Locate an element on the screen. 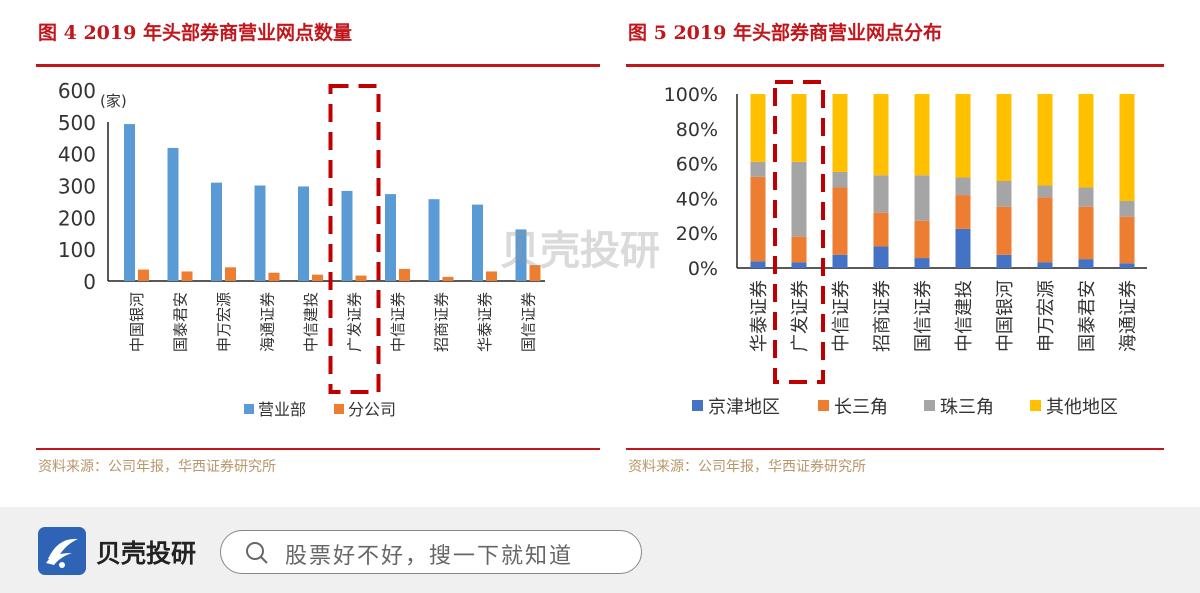  legend-label: 营业部 is located at coordinates (282, 409).